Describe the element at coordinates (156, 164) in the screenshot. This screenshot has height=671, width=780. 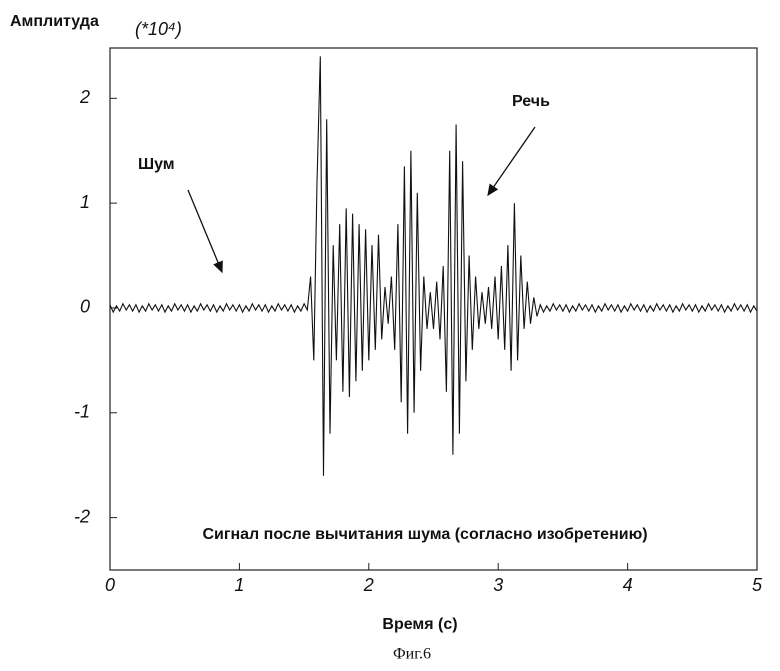
I see `annotation: Шум` at that location.